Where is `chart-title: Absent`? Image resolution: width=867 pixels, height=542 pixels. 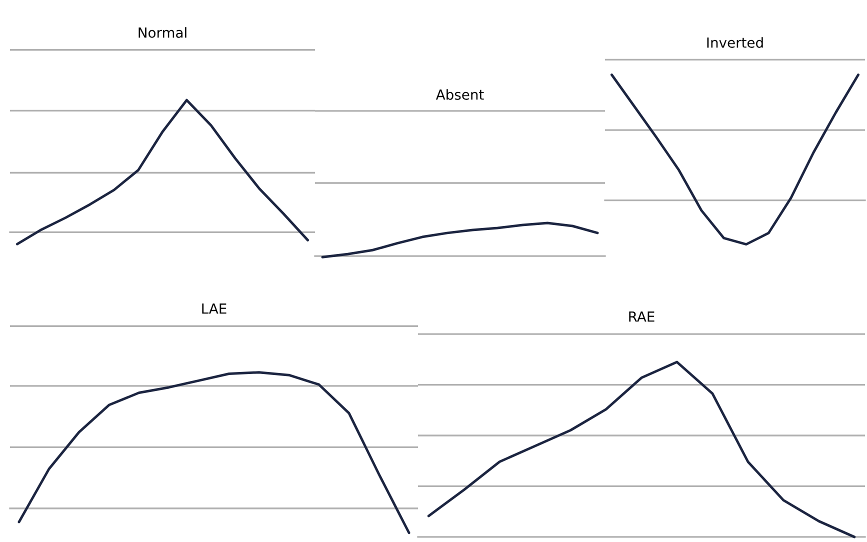 chart-title: Absent is located at coordinates (460, 94).